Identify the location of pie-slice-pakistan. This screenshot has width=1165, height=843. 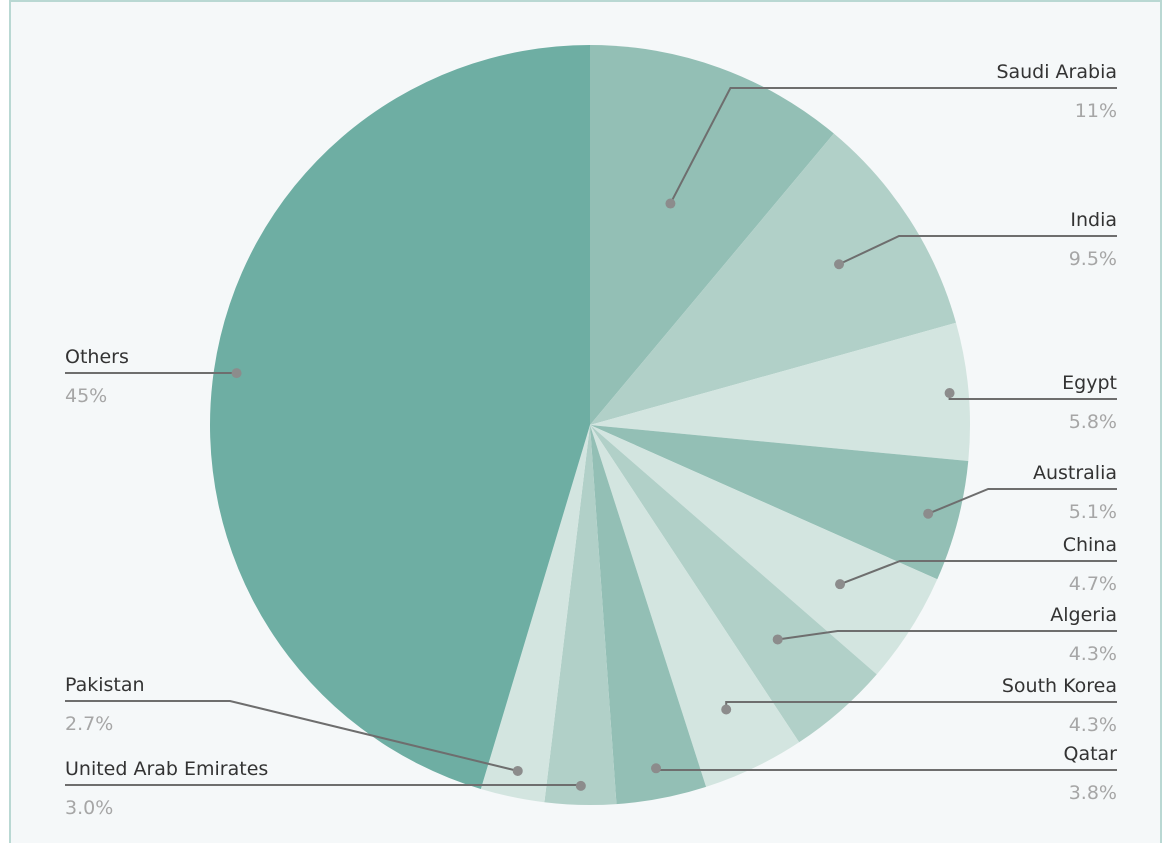
(535, 614).